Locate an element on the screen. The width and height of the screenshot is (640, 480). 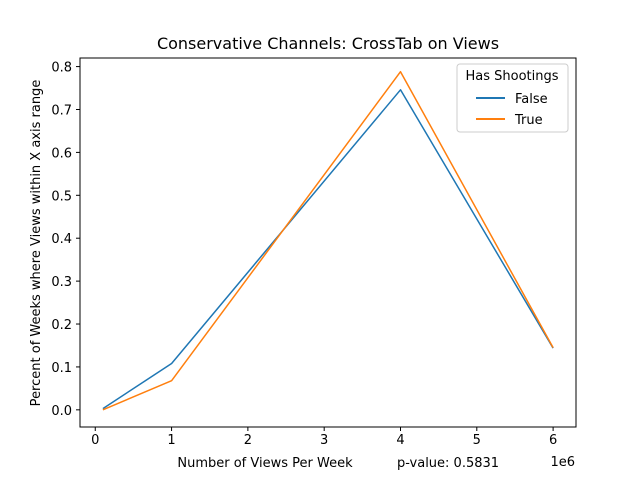
y-tick-label: 0.1 is located at coordinates (61, 368).